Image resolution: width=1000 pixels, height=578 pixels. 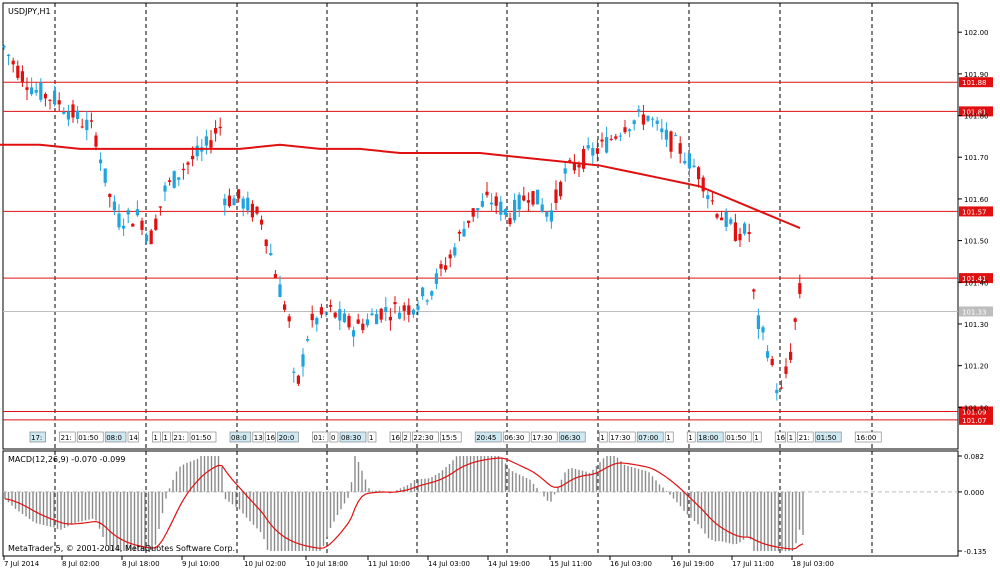 What do you see at coordinates (620, 438) in the screenshot?
I see `event-label-text: 17:30` at bounding box center [620, 438].